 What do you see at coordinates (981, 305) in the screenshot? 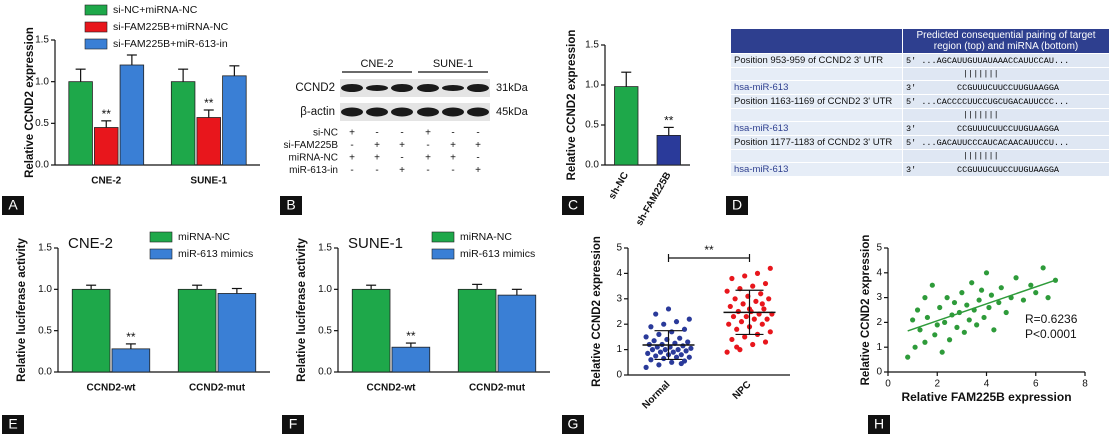
I see `fit-line` at bounding box center [981, 305].